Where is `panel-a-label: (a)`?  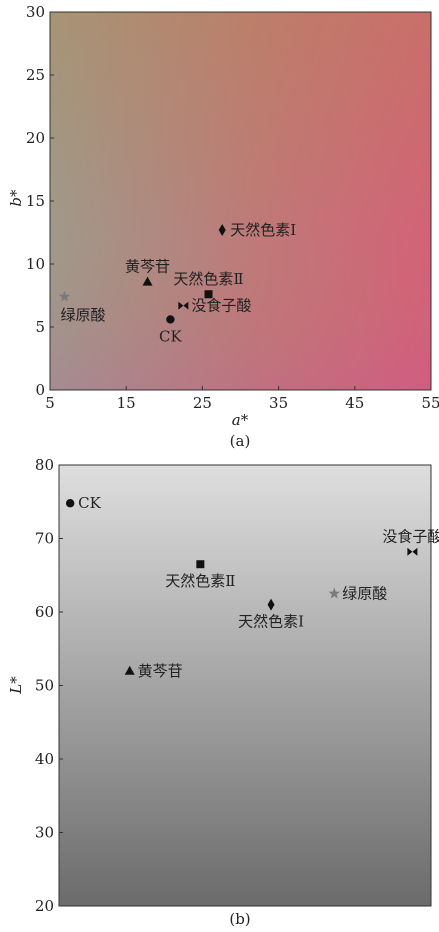 panel-a-label: (a) is located at coordinates (240, 441).